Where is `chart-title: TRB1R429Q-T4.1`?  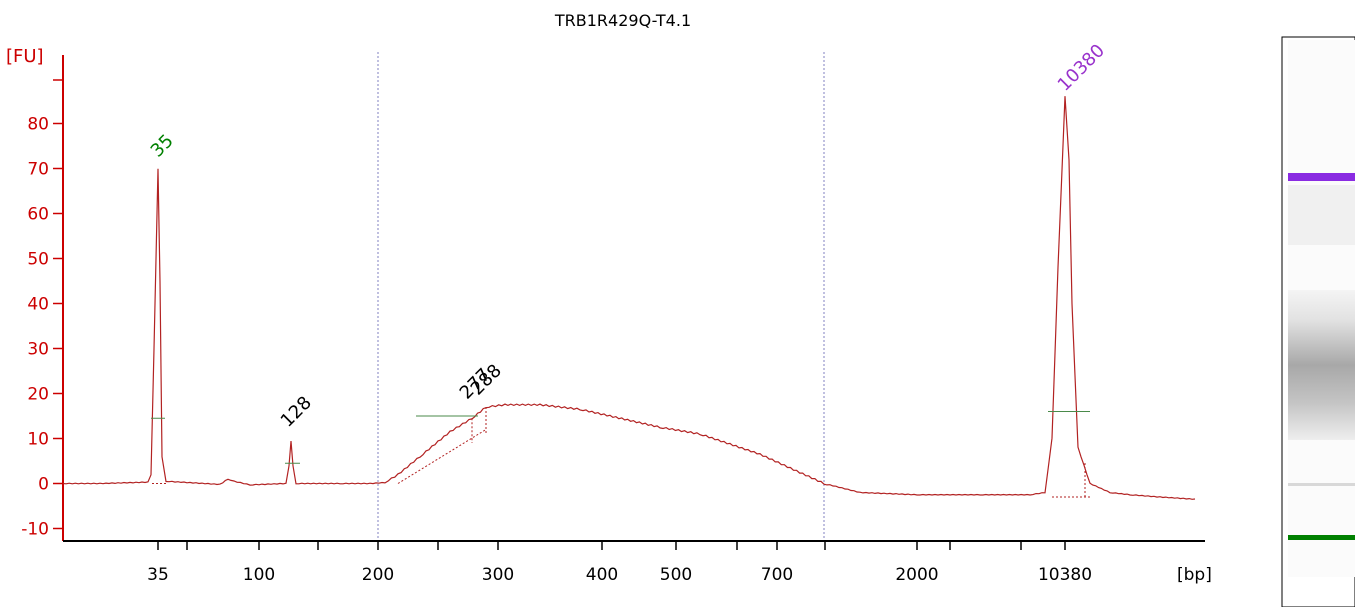
chart-title: TRB1R429Q-T4.1 is located at coordinates (622, 20).